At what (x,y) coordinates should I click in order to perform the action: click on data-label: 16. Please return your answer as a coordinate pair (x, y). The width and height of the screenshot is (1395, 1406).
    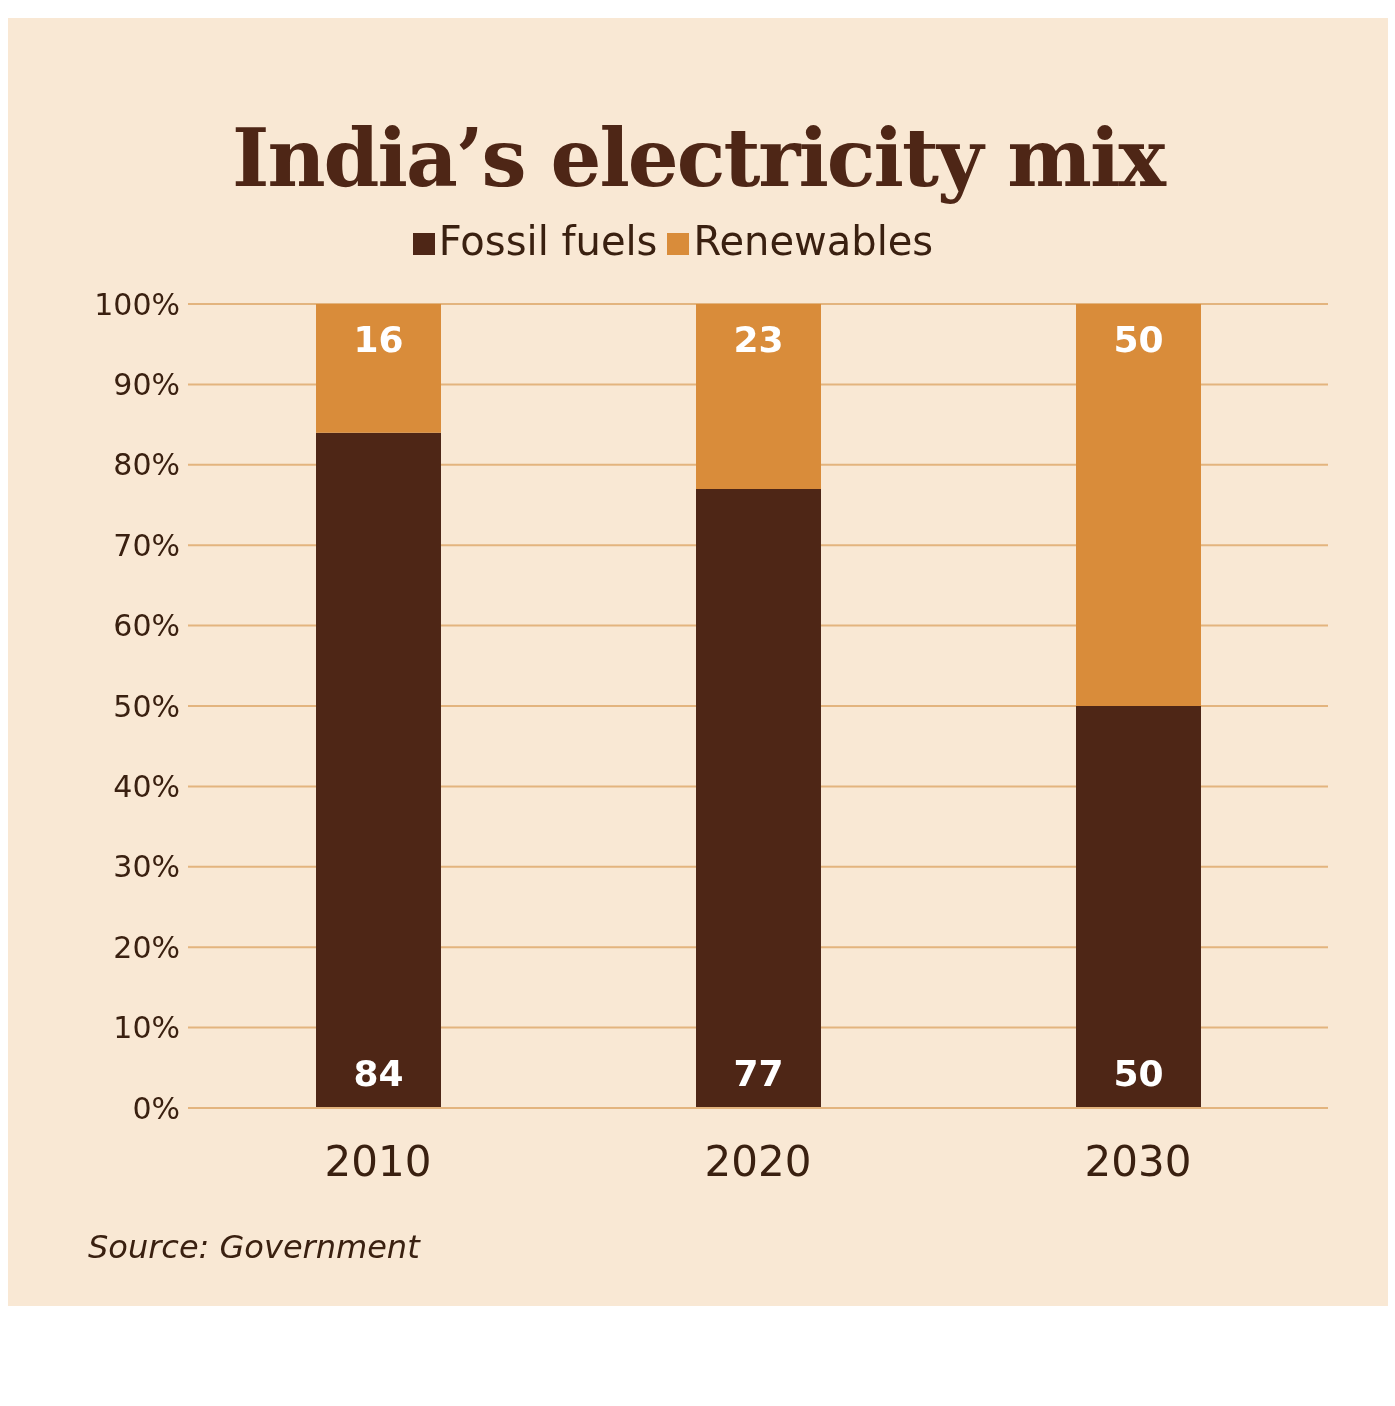
    Looking at the image, I should click on (378, 339).